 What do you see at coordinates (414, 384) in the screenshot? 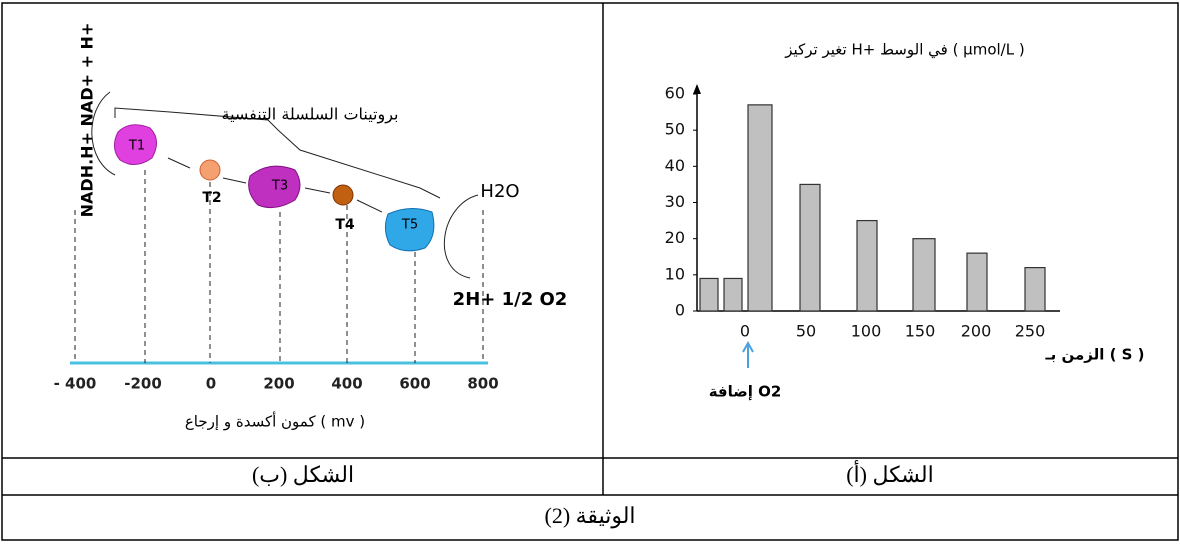
I see `axis-tick-label: 600` at bounding box center [414, 384].